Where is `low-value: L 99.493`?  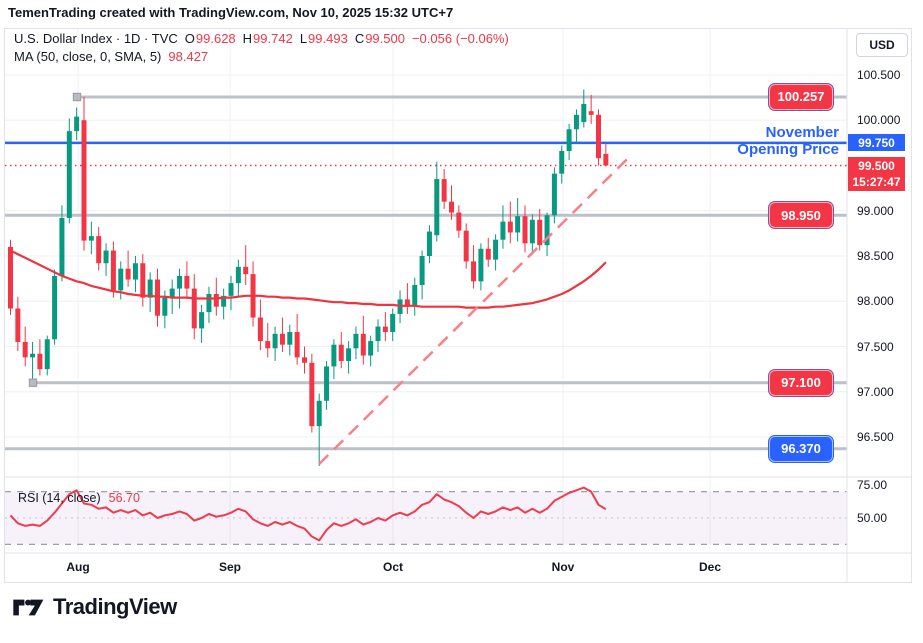 low-value: L 99.493 is located at coordinates (323, 38).